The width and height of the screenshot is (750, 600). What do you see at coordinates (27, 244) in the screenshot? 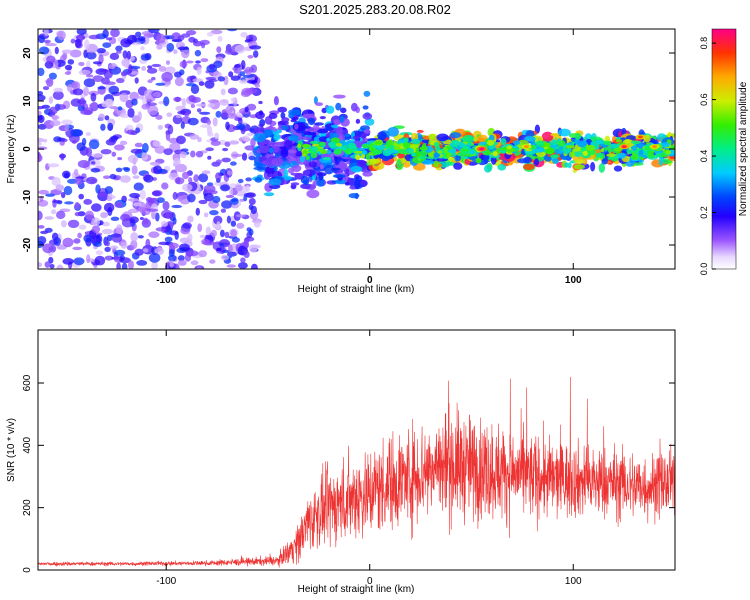
I see `y-tick-label: -20` at bounding box center [27, 244].